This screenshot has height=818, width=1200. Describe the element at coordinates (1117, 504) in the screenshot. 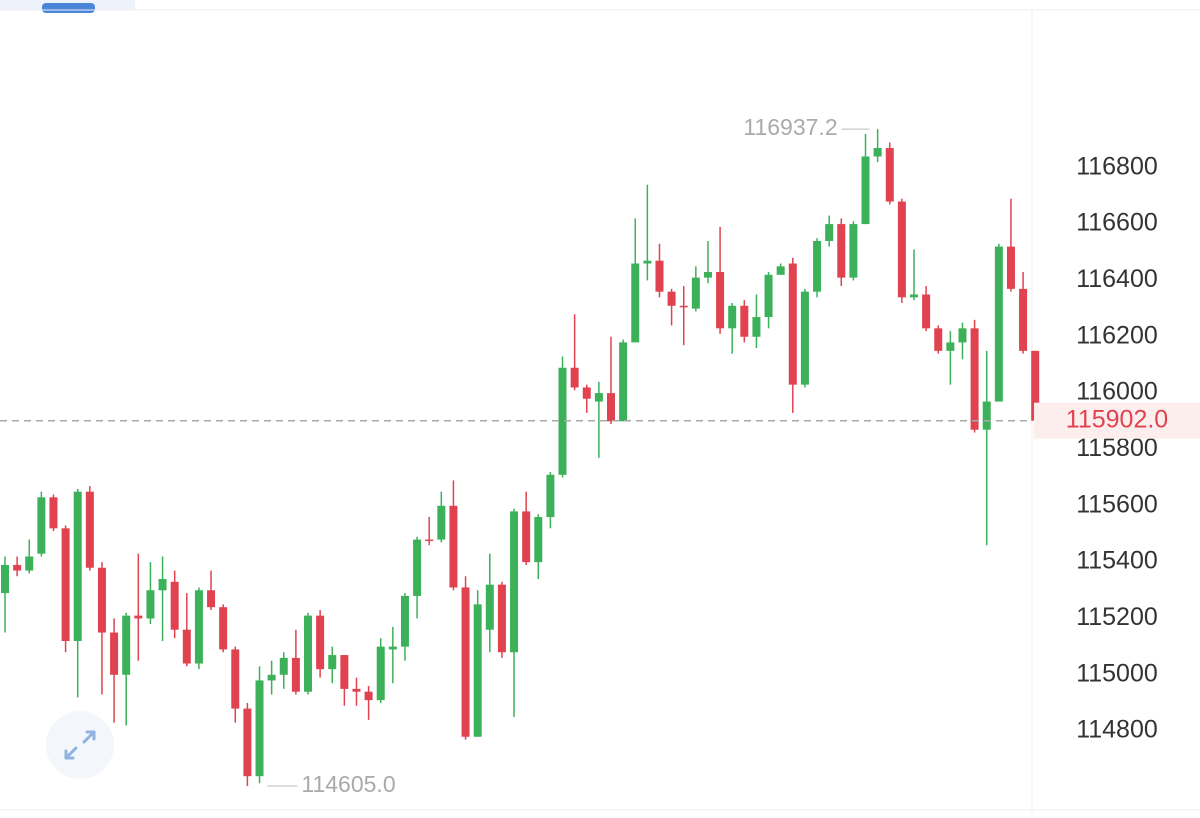

I see `y-tick-label: 115600` at that location.